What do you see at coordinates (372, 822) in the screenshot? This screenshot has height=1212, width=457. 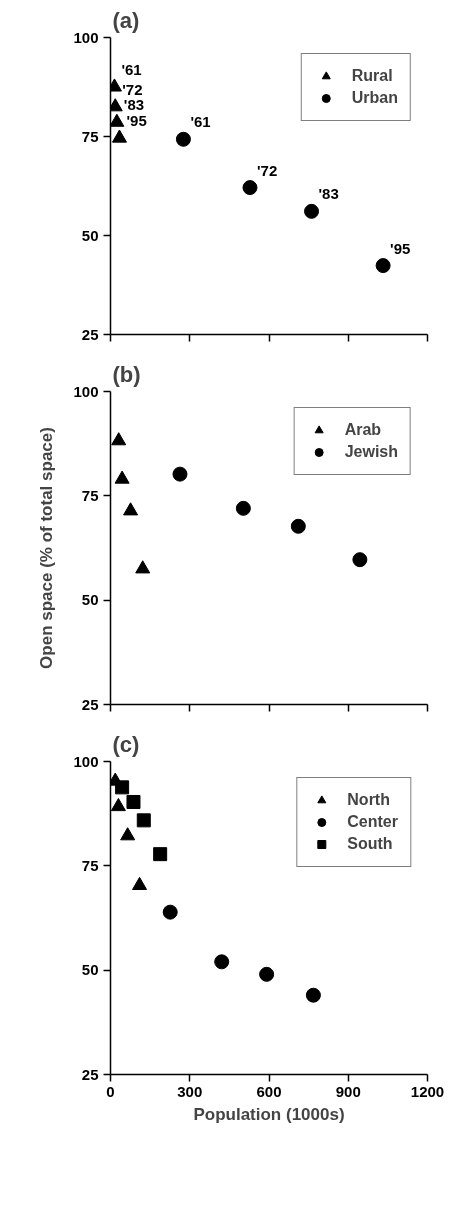 I see `legend-label: Center` at bounding box center [372, 822].